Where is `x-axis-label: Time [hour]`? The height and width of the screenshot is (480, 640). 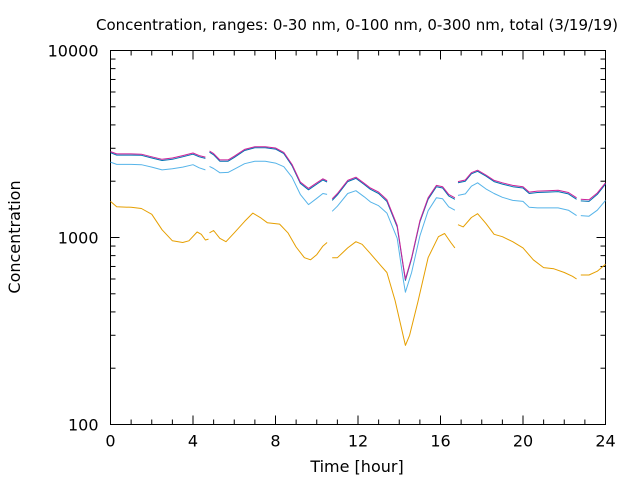 x-axis-label: Time [hour] is located at coordinates (356, 466).